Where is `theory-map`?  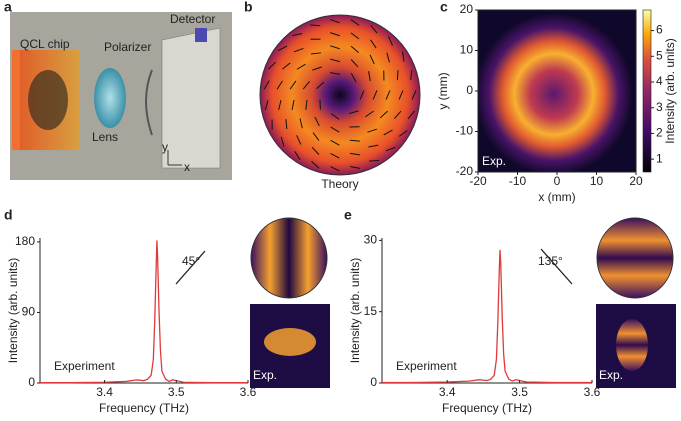
theory-map is located at coordinates (340, 95).